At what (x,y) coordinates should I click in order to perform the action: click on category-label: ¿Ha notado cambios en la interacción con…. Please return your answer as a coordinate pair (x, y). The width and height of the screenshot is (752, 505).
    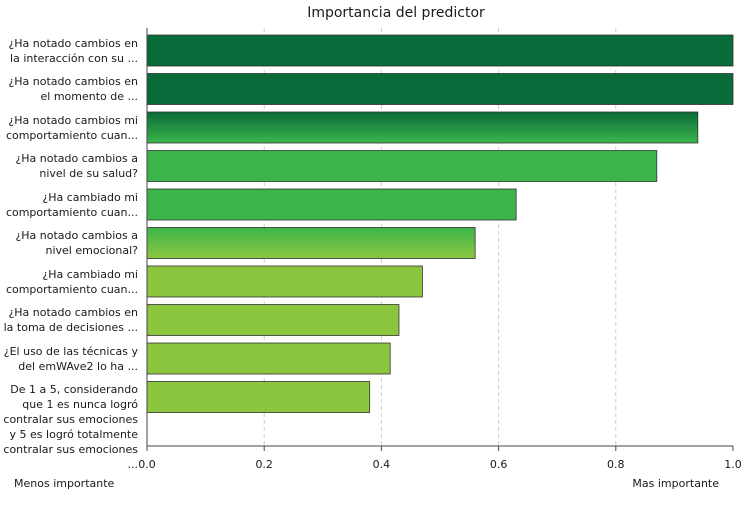
    Looking at the image, I should click on (73, 50).